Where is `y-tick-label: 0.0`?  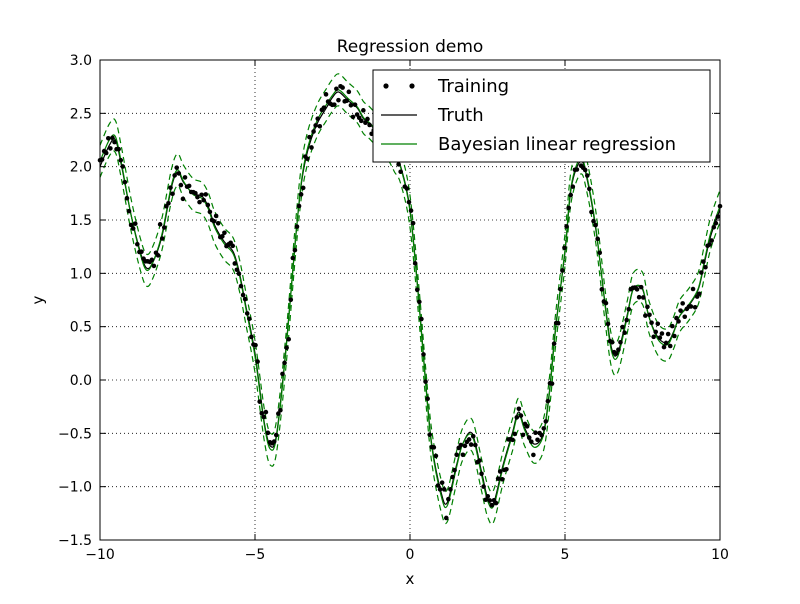 y-tick-label: 0.0 is located at coordinates (81, 381).